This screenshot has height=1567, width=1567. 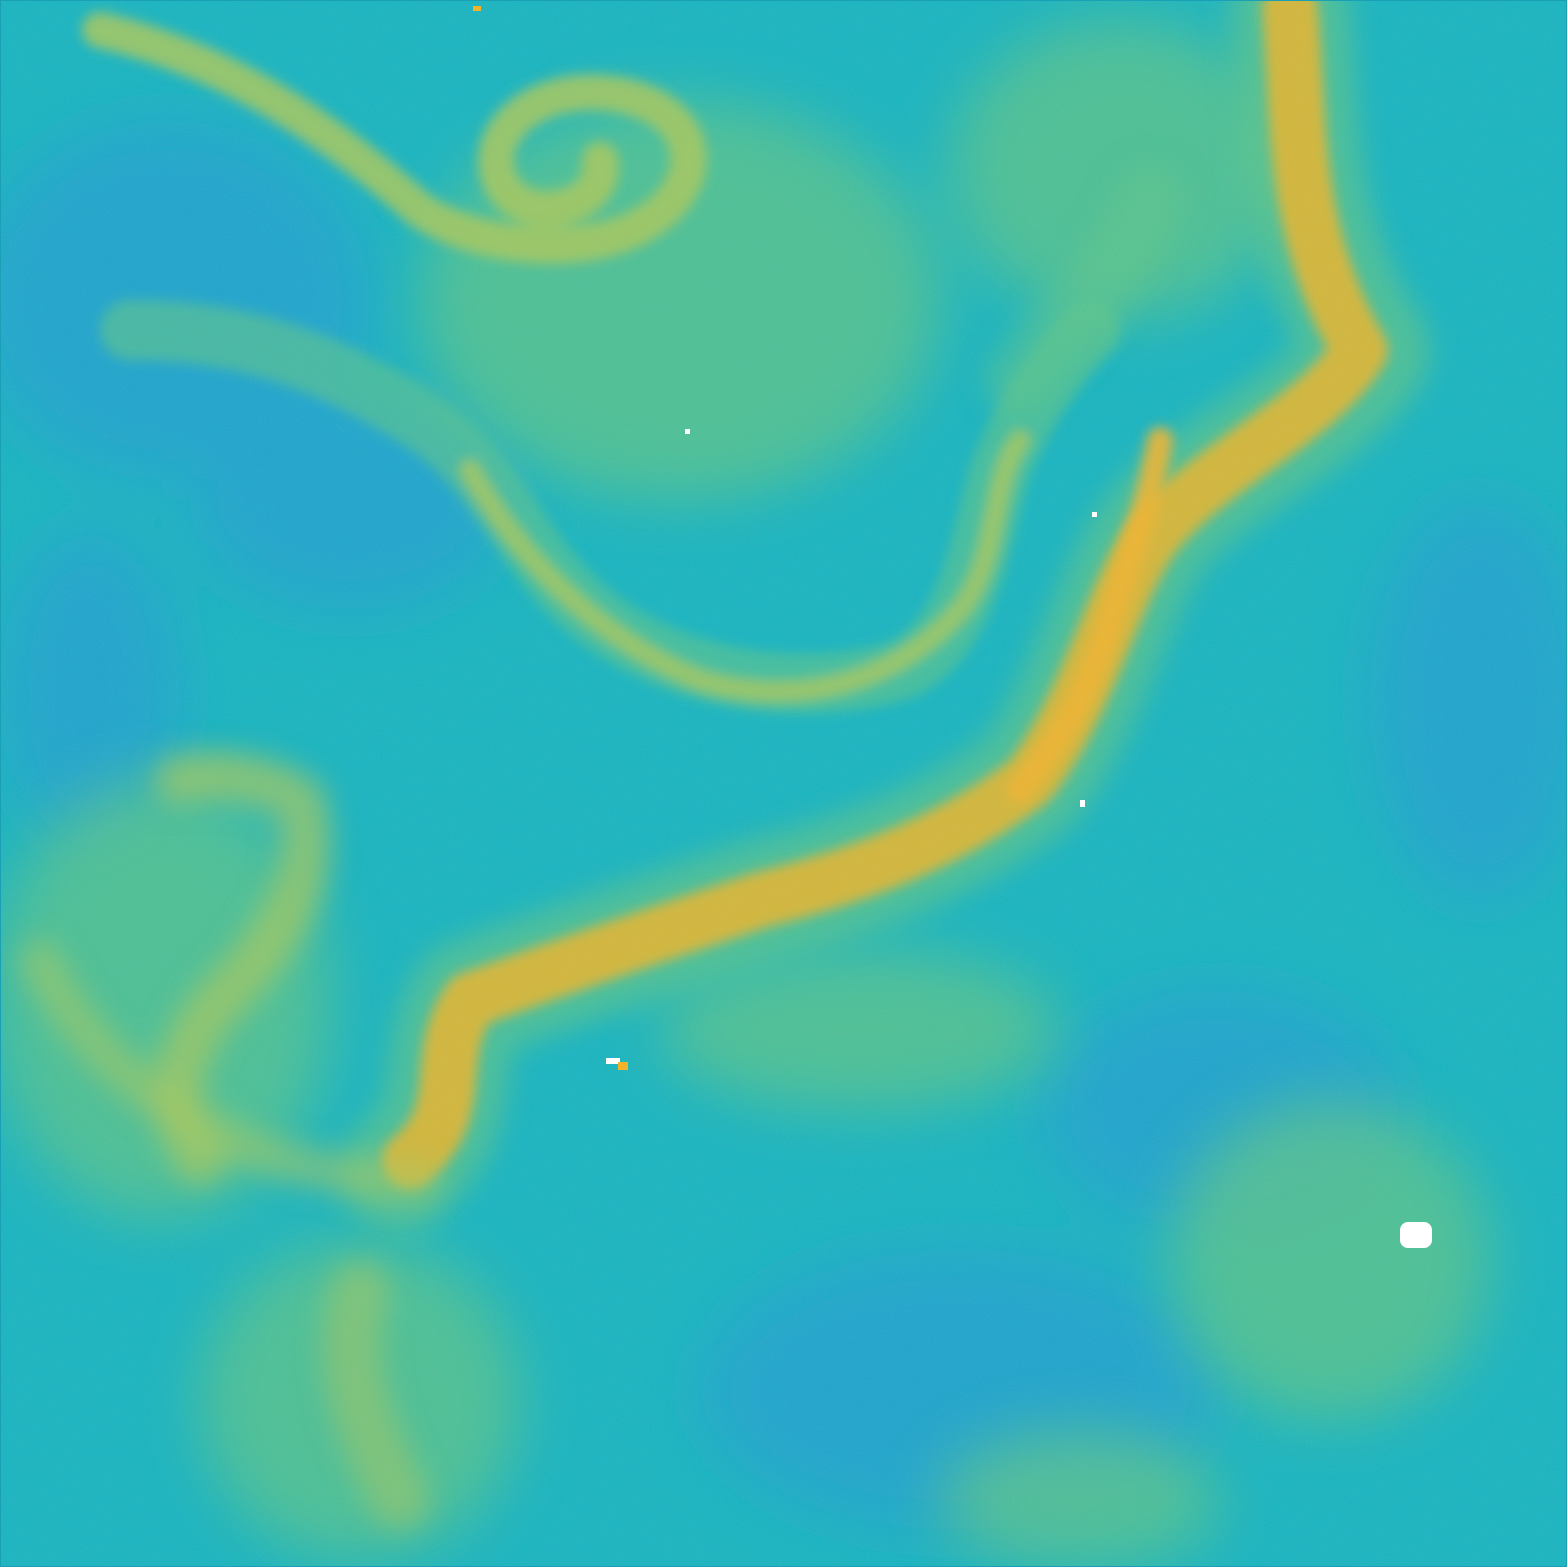 I want to click on hot-speckles, so click(x=550, y=538).